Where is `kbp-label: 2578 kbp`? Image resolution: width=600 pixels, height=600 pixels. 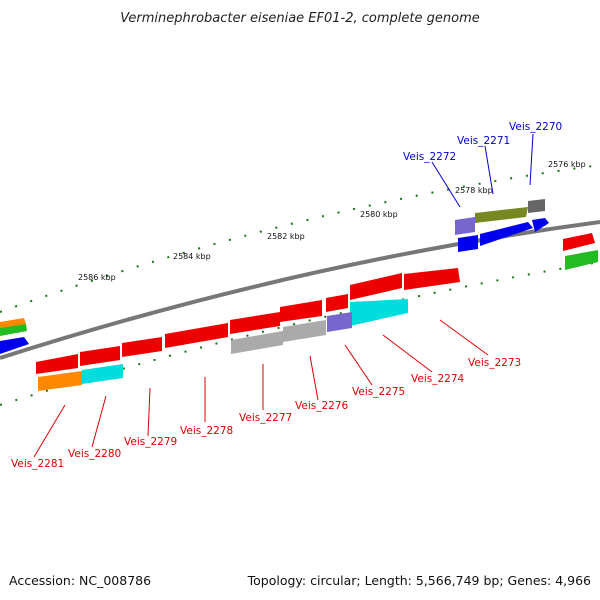 kbp-label: 2578 kbp is located at coordinates (474, 190).